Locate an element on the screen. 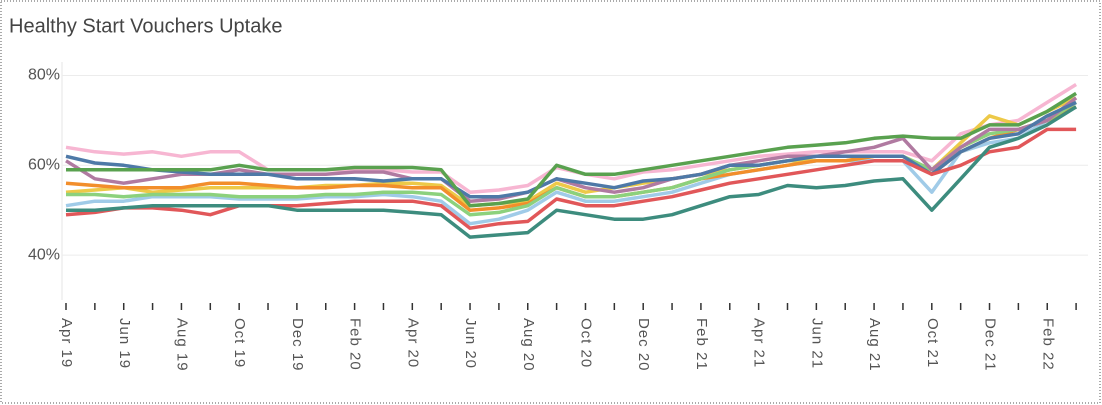  x-tick-label: Feb 21 is located at coordinates (701, 344).